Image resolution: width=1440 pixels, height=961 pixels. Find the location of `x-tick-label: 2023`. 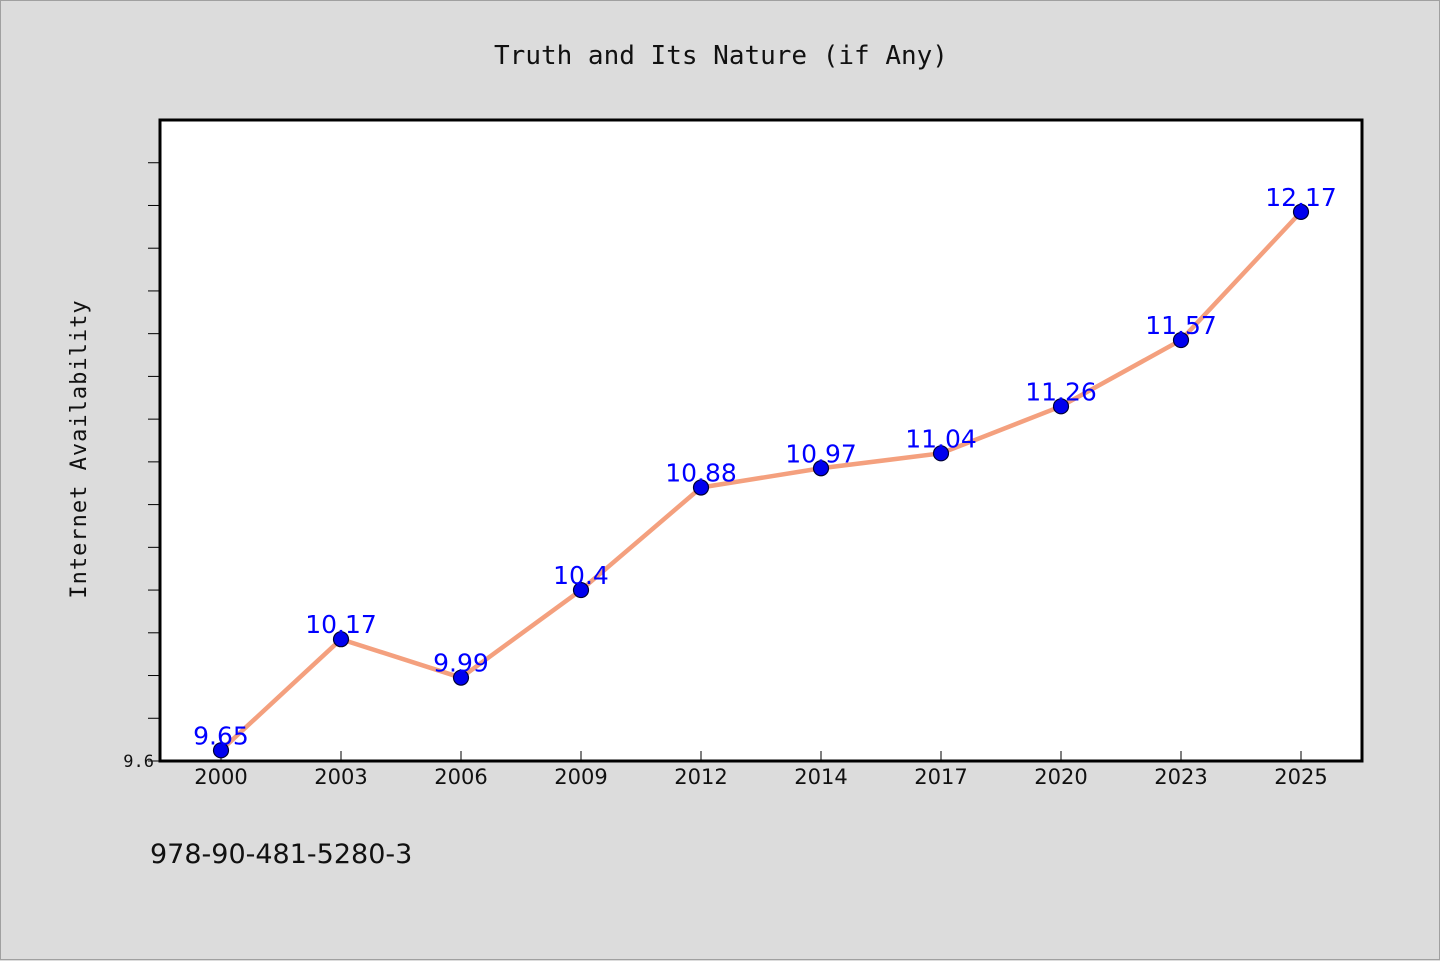

x-tick-label: 2023 is located at coordinates (1180, 777).